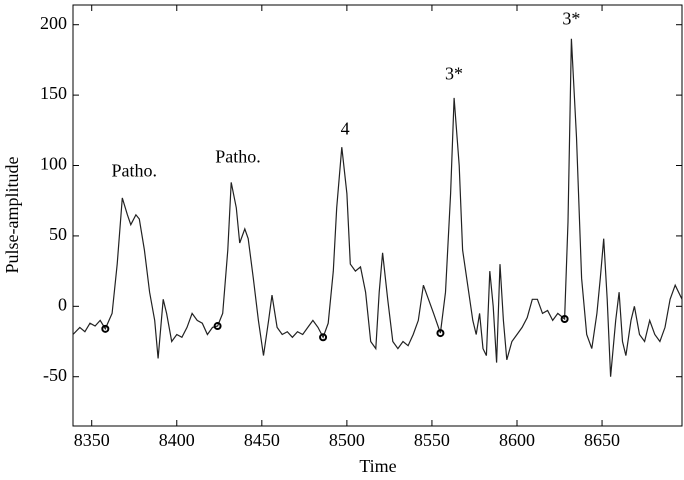 The height and width of the screenshot is (480, 684). I want to click on y-tick-label: -50, so click(55, 375).